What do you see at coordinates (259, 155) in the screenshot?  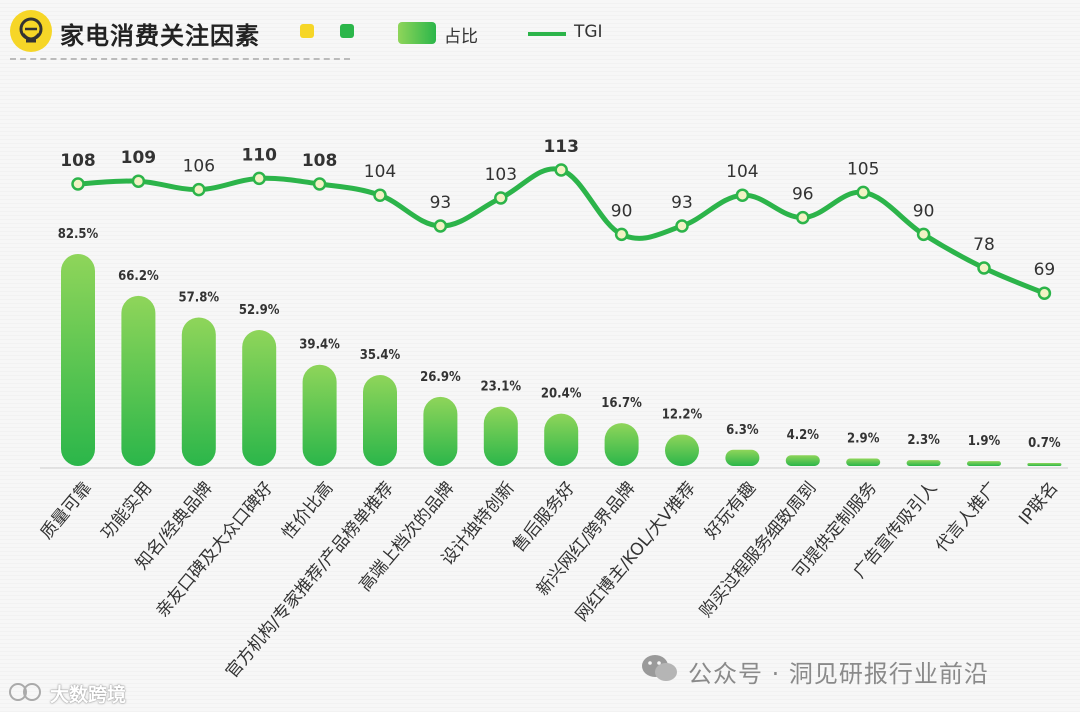 I see `tgi-value-label: 110` at bounding box center [259, 155].